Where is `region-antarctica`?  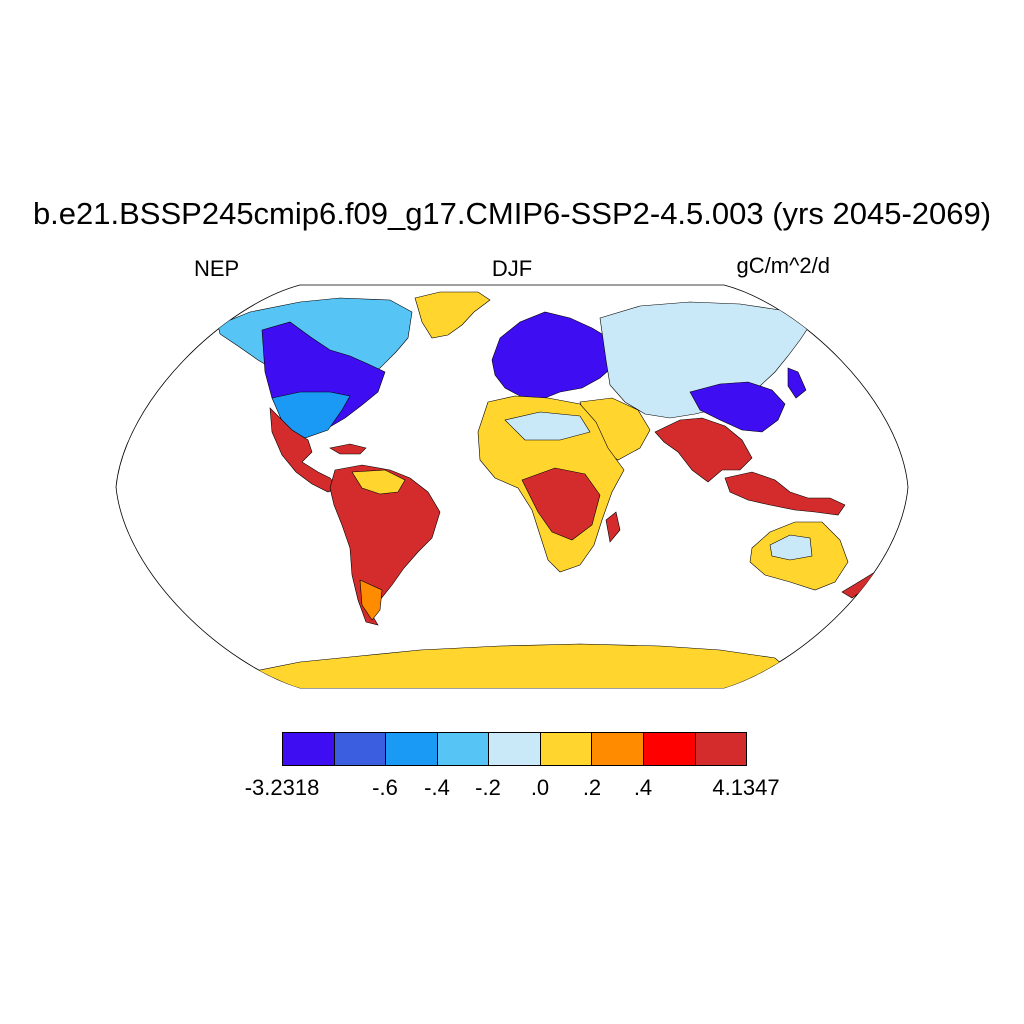 region-antarctica is located at coordinates (520, 665).